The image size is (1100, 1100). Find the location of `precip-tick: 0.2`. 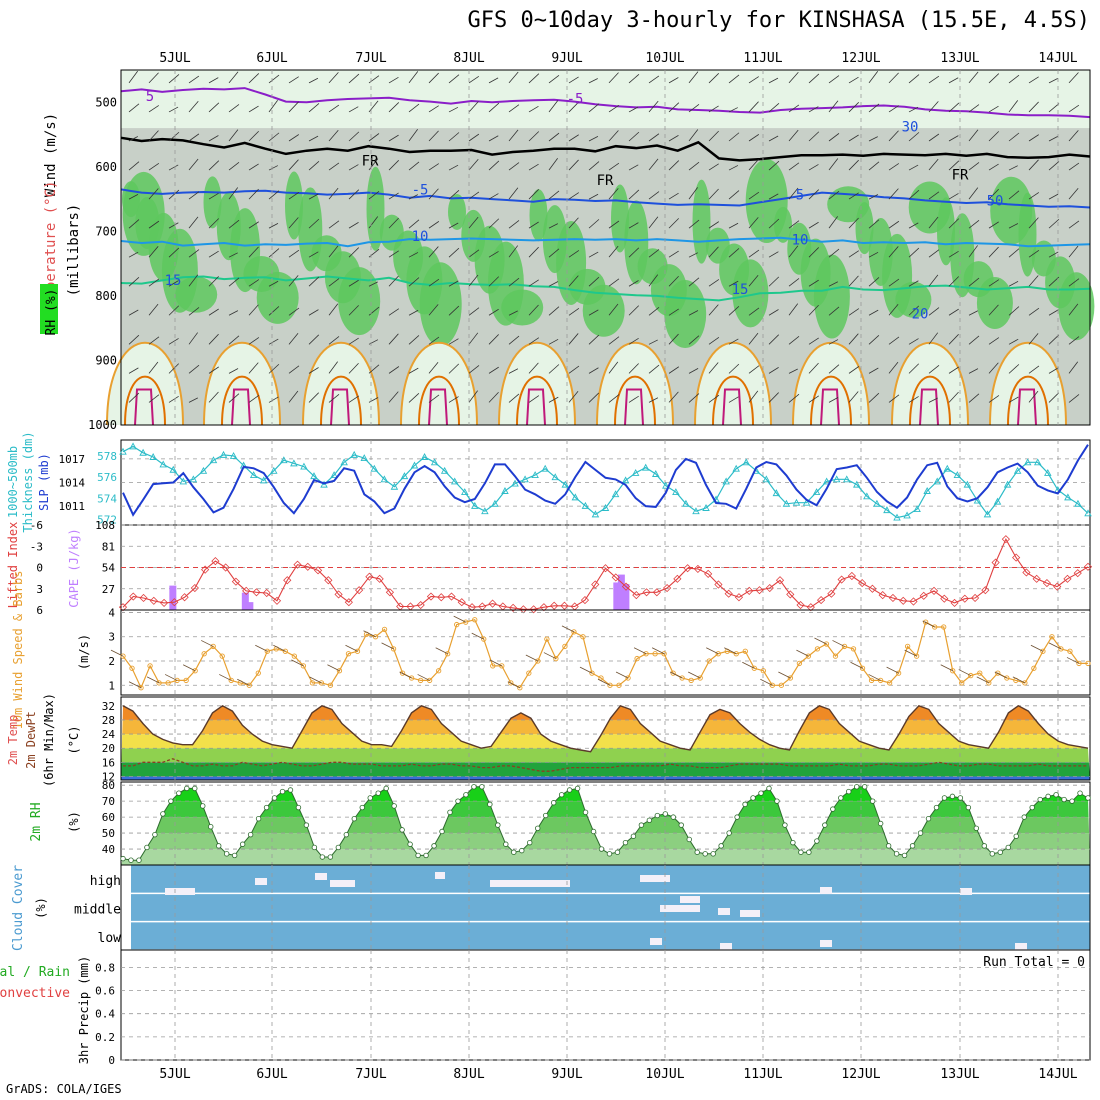

precip-tick: 0.2 is located at coordinates (105, 1037).